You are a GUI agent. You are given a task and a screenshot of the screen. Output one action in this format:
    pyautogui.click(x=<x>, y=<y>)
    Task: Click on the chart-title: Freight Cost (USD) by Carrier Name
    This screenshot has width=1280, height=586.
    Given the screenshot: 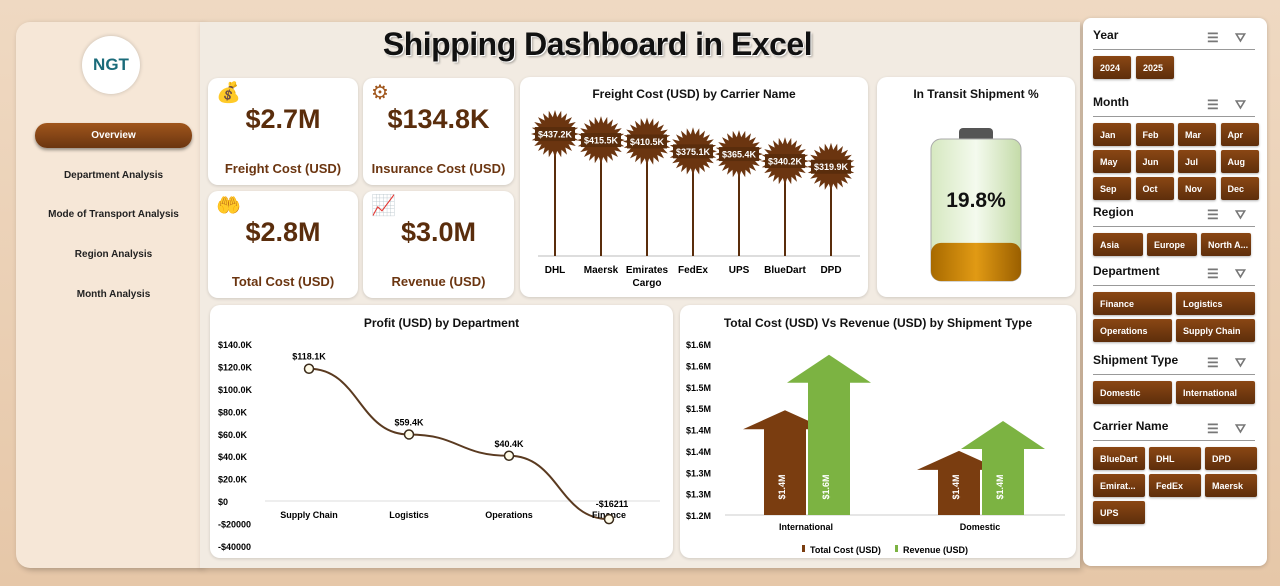 What is the action you would take?
    pyautogui.click(x=694, y=94)
    